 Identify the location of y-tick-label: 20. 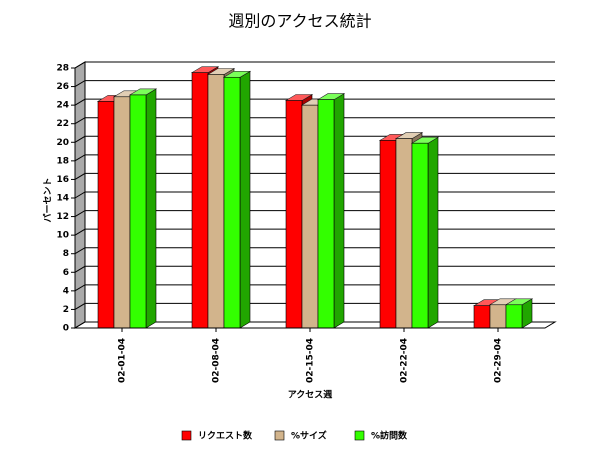
(62, 143).